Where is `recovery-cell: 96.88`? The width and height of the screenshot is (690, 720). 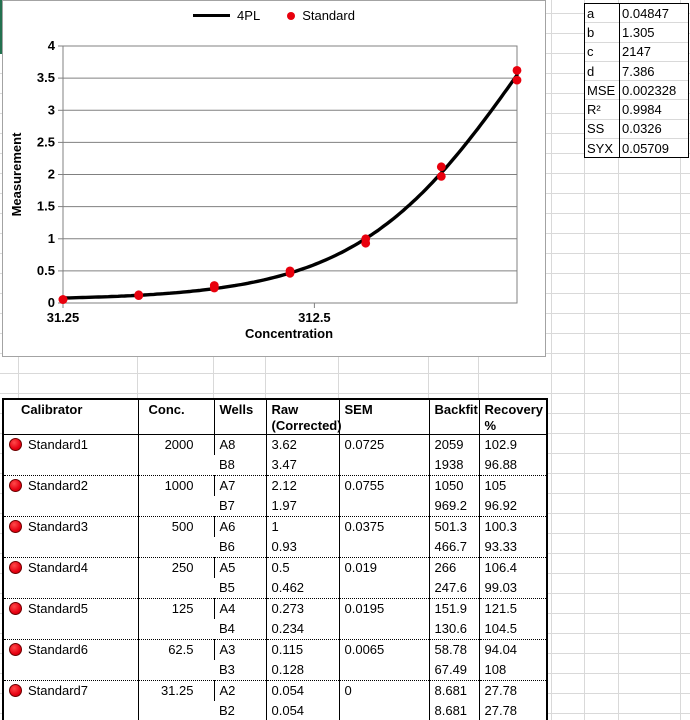 recovery-cell: 96.88 is located at coordinates (512, 465).